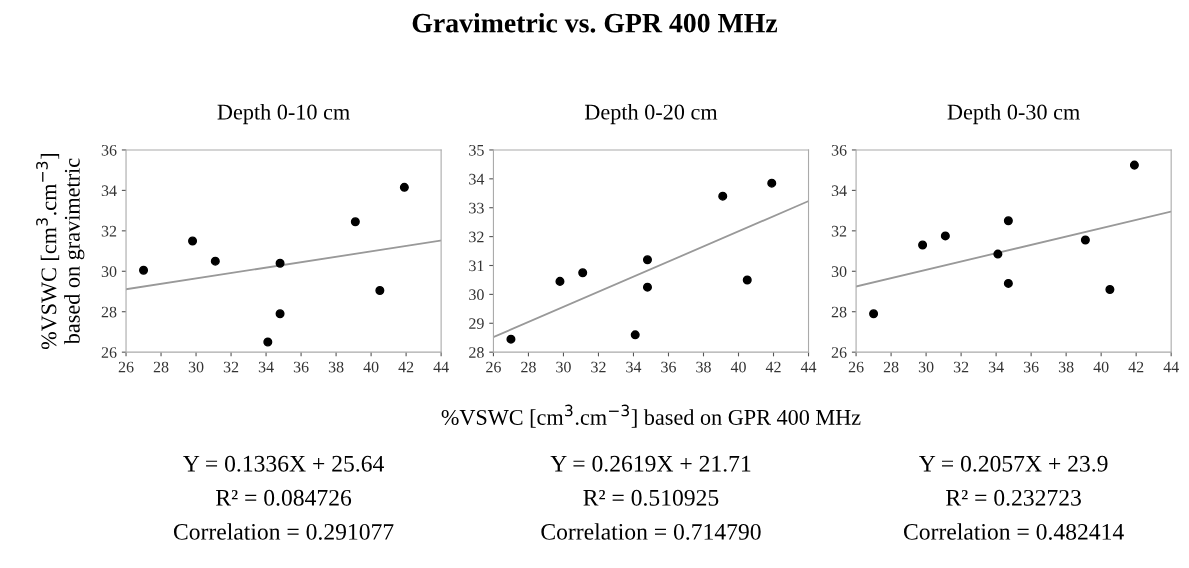  What do you see at coordinates (476, 266) in the screenshot?
I see `y-tick-label: 31` at bounding box center [476, 266].